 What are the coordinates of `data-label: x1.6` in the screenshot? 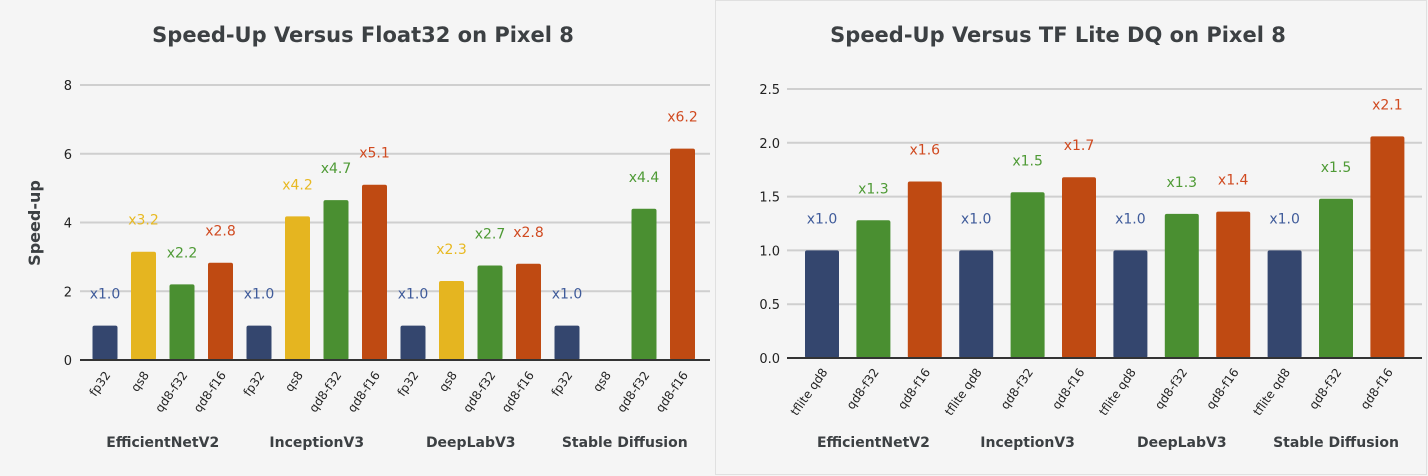 It's located at (925, 151).